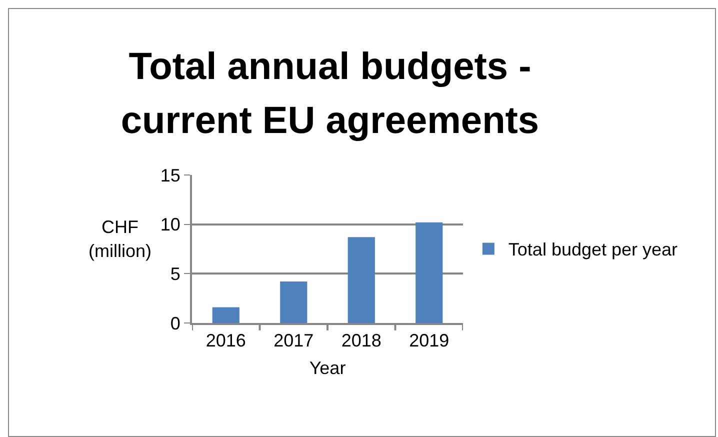 The height and width of the screenshot is (437, 718). Describe the element at coordinates (294, 340) in the screenshot. I see `x-tick-label: 2017` at that location.